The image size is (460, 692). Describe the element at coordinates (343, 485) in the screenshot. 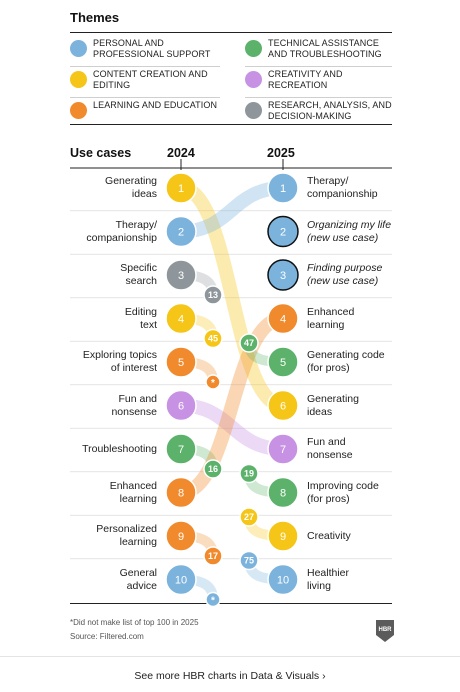

I see `use-case-label-line: Improving code` at that location.